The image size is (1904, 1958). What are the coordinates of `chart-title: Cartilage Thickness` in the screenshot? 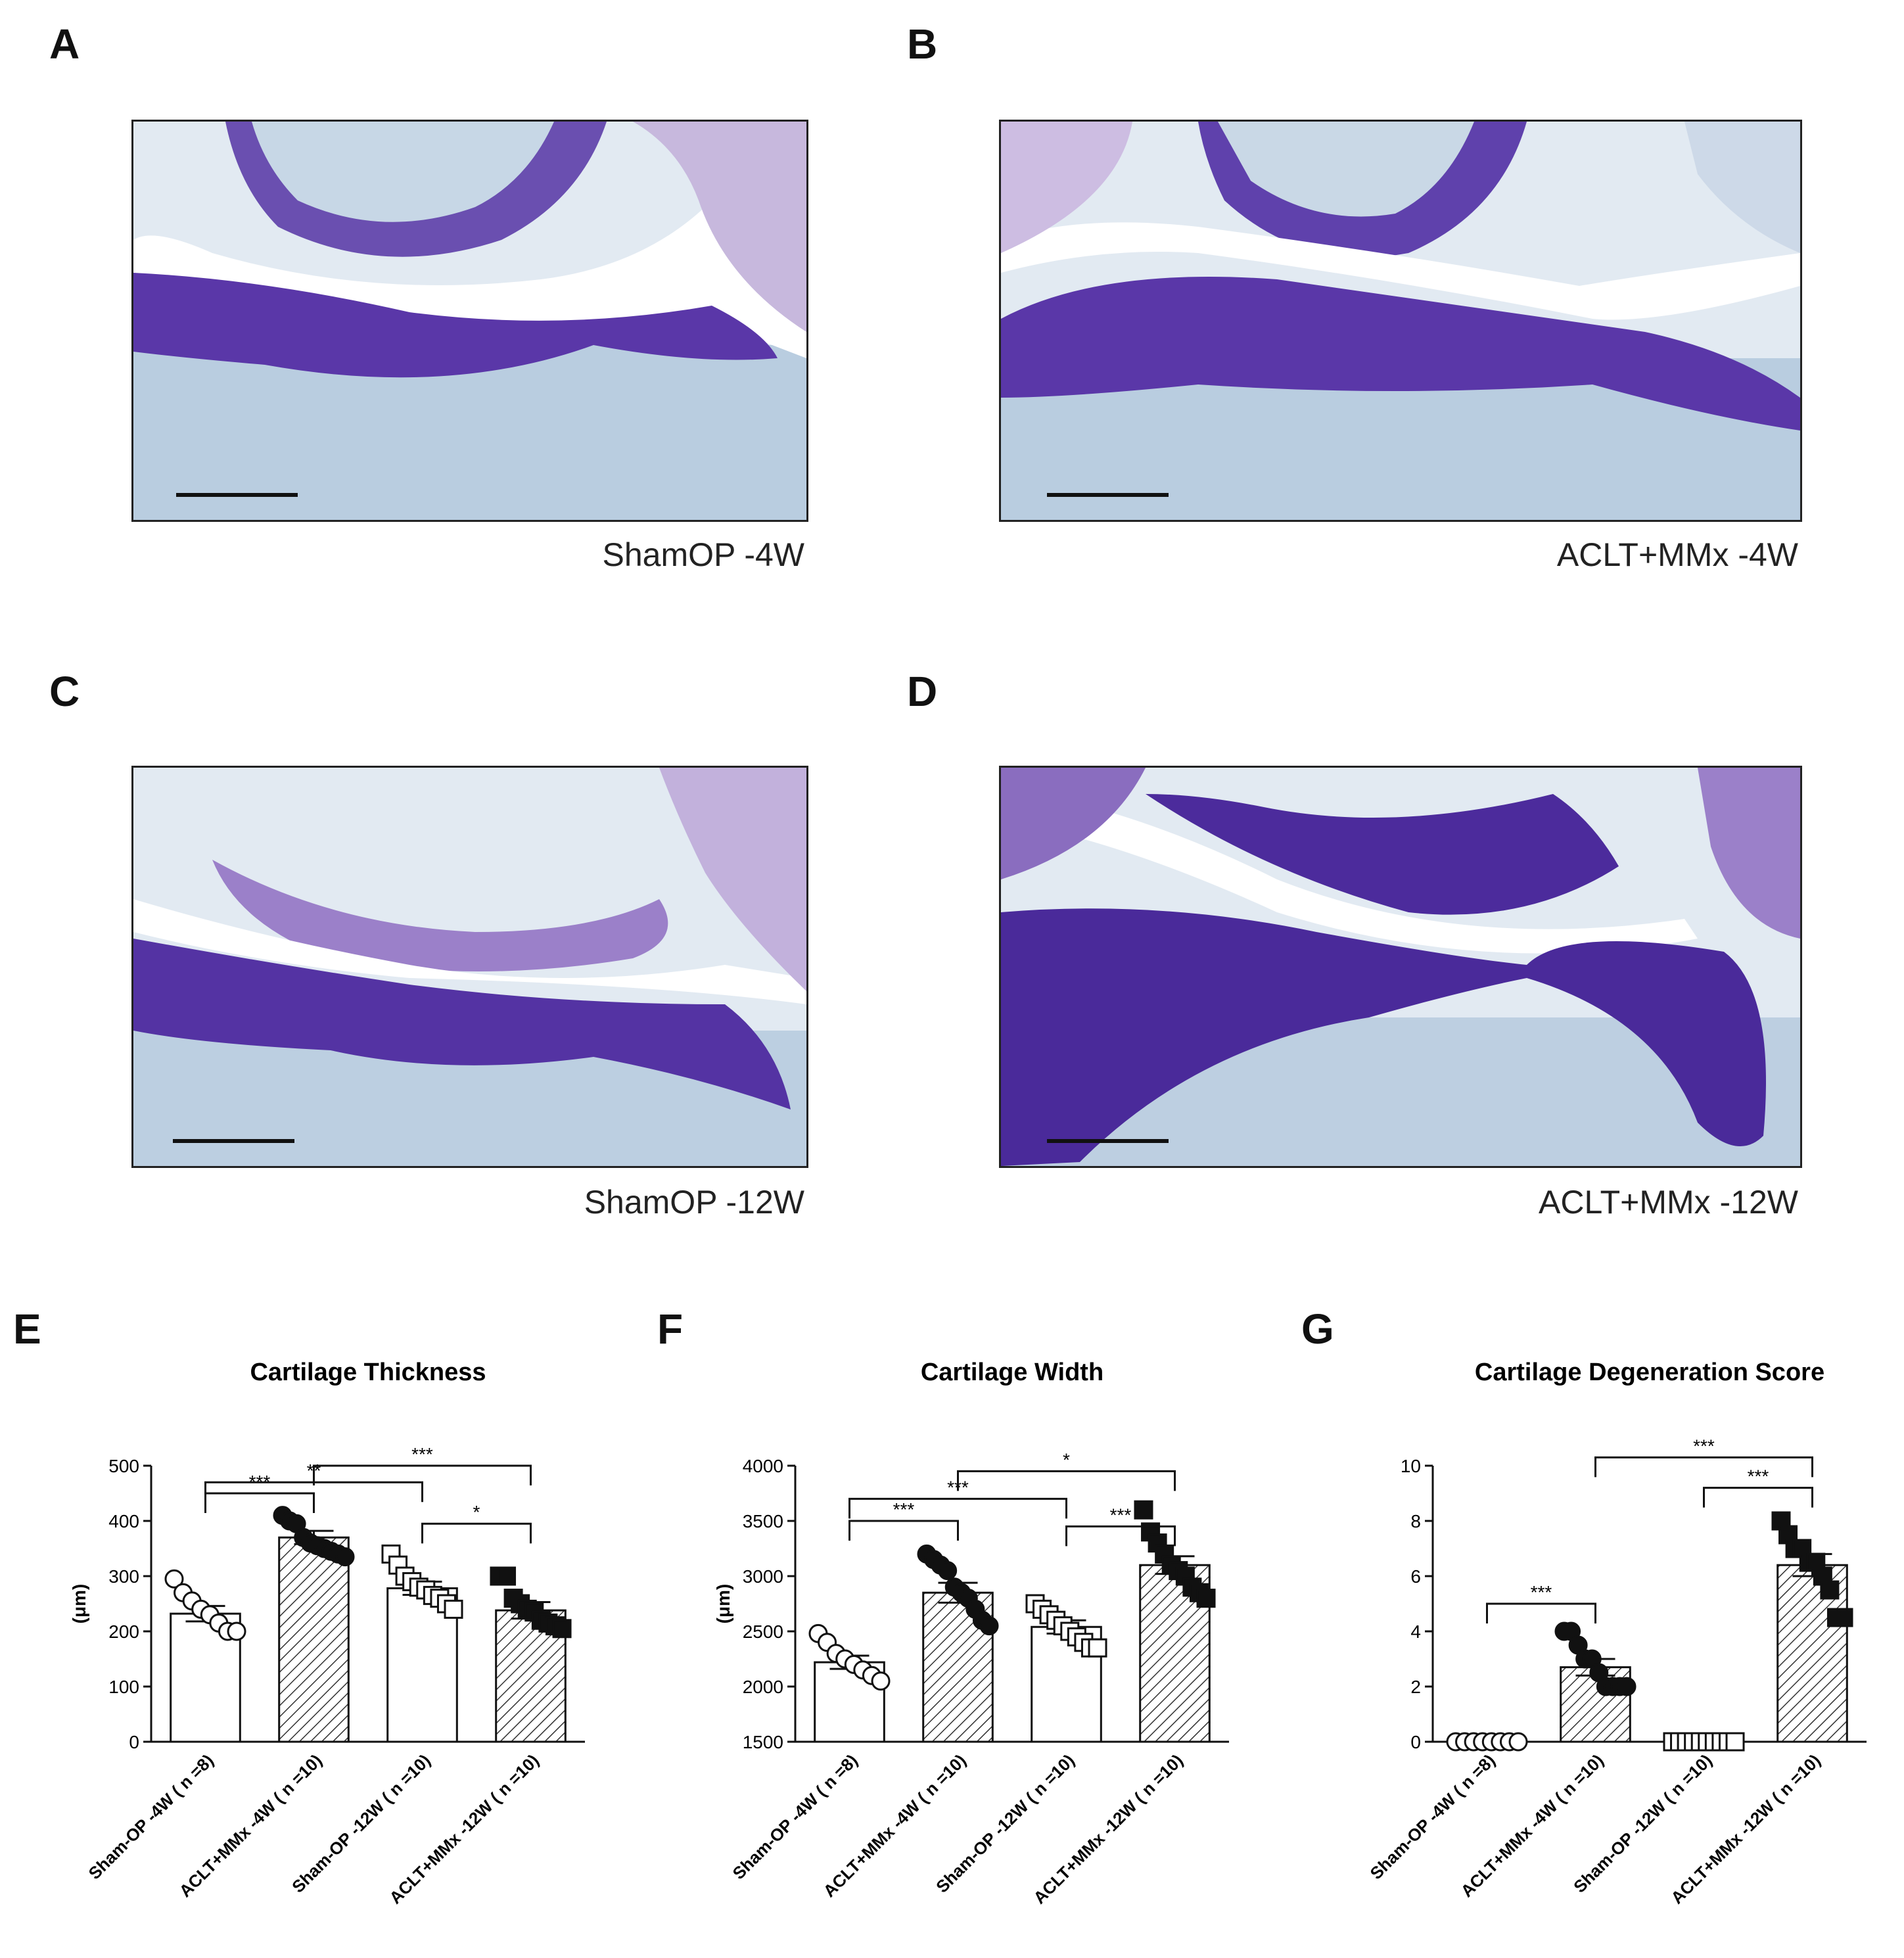 It's located at (368, 1372).